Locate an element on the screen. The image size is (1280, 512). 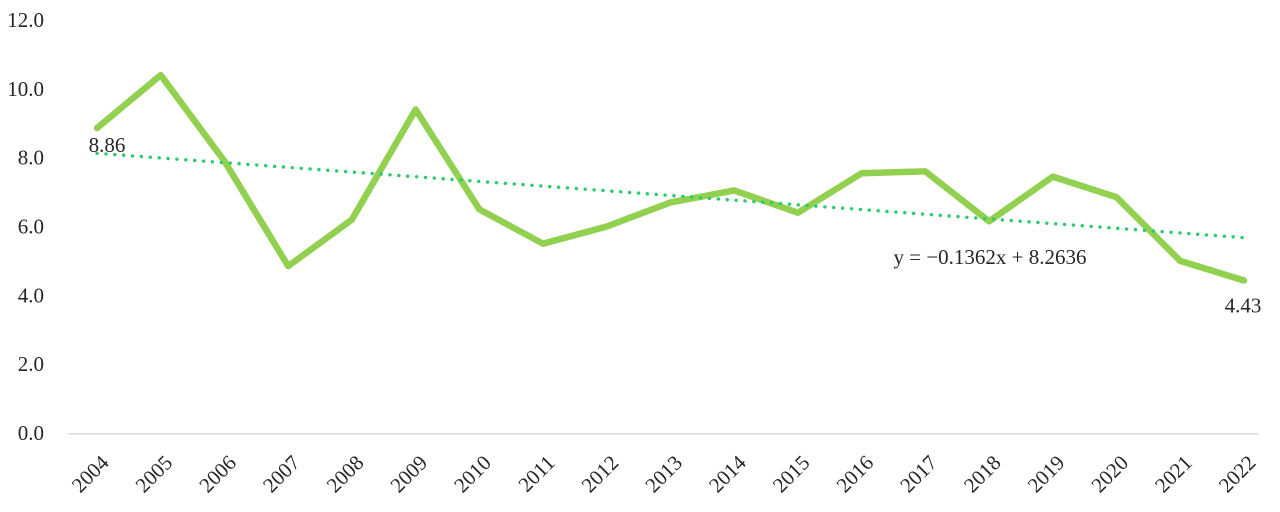
x-axis-tick-label: 2011 is located at coordinates (536, 474).